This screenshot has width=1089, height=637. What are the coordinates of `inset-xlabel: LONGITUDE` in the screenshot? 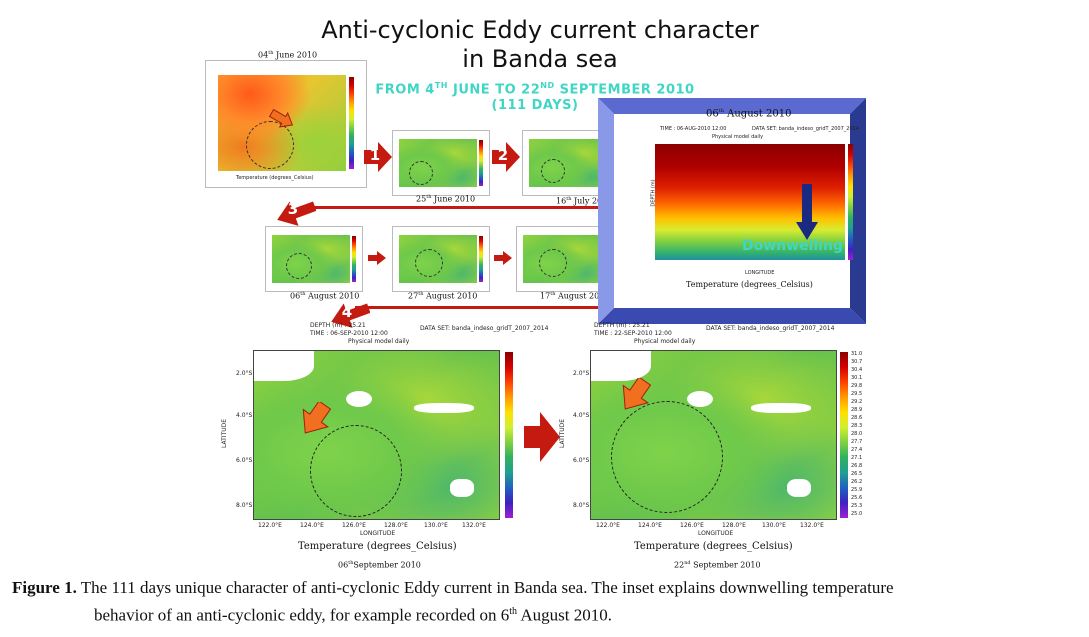 It's located at (760, 273).